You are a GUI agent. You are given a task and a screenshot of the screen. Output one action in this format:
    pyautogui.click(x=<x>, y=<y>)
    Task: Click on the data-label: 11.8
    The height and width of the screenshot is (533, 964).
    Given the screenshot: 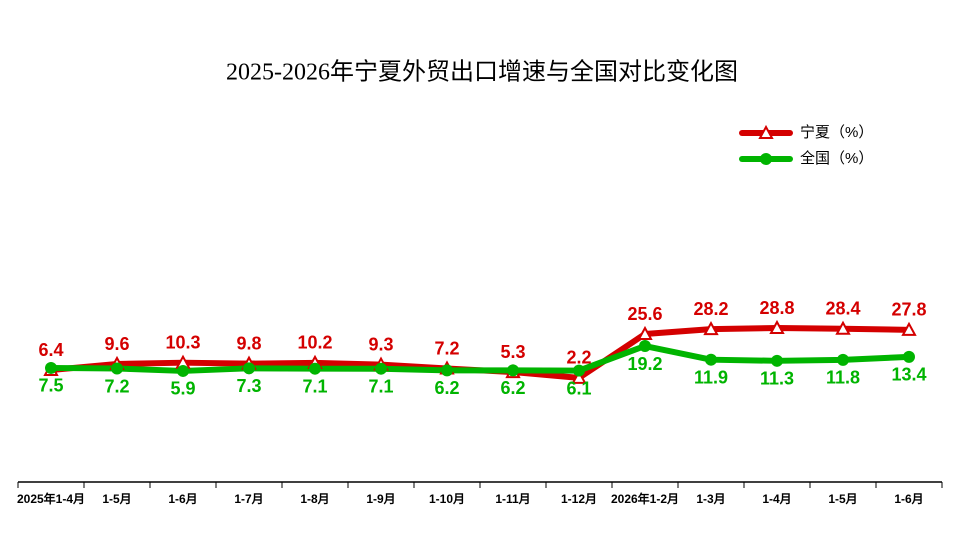 What is the action you would take?
    pyautogui.click(x=843, y=378)
    